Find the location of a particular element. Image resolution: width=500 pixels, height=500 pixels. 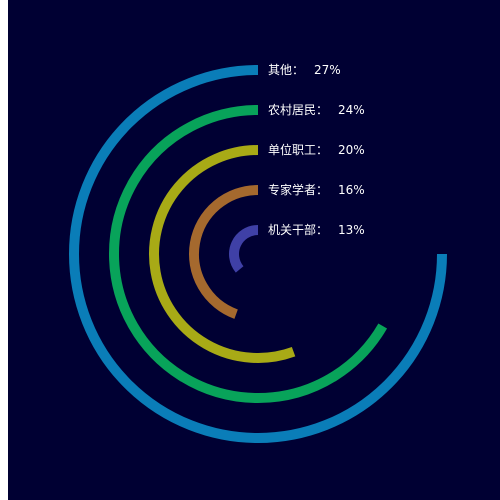

value-label-1: 24% is located at coordinates (351, 110).